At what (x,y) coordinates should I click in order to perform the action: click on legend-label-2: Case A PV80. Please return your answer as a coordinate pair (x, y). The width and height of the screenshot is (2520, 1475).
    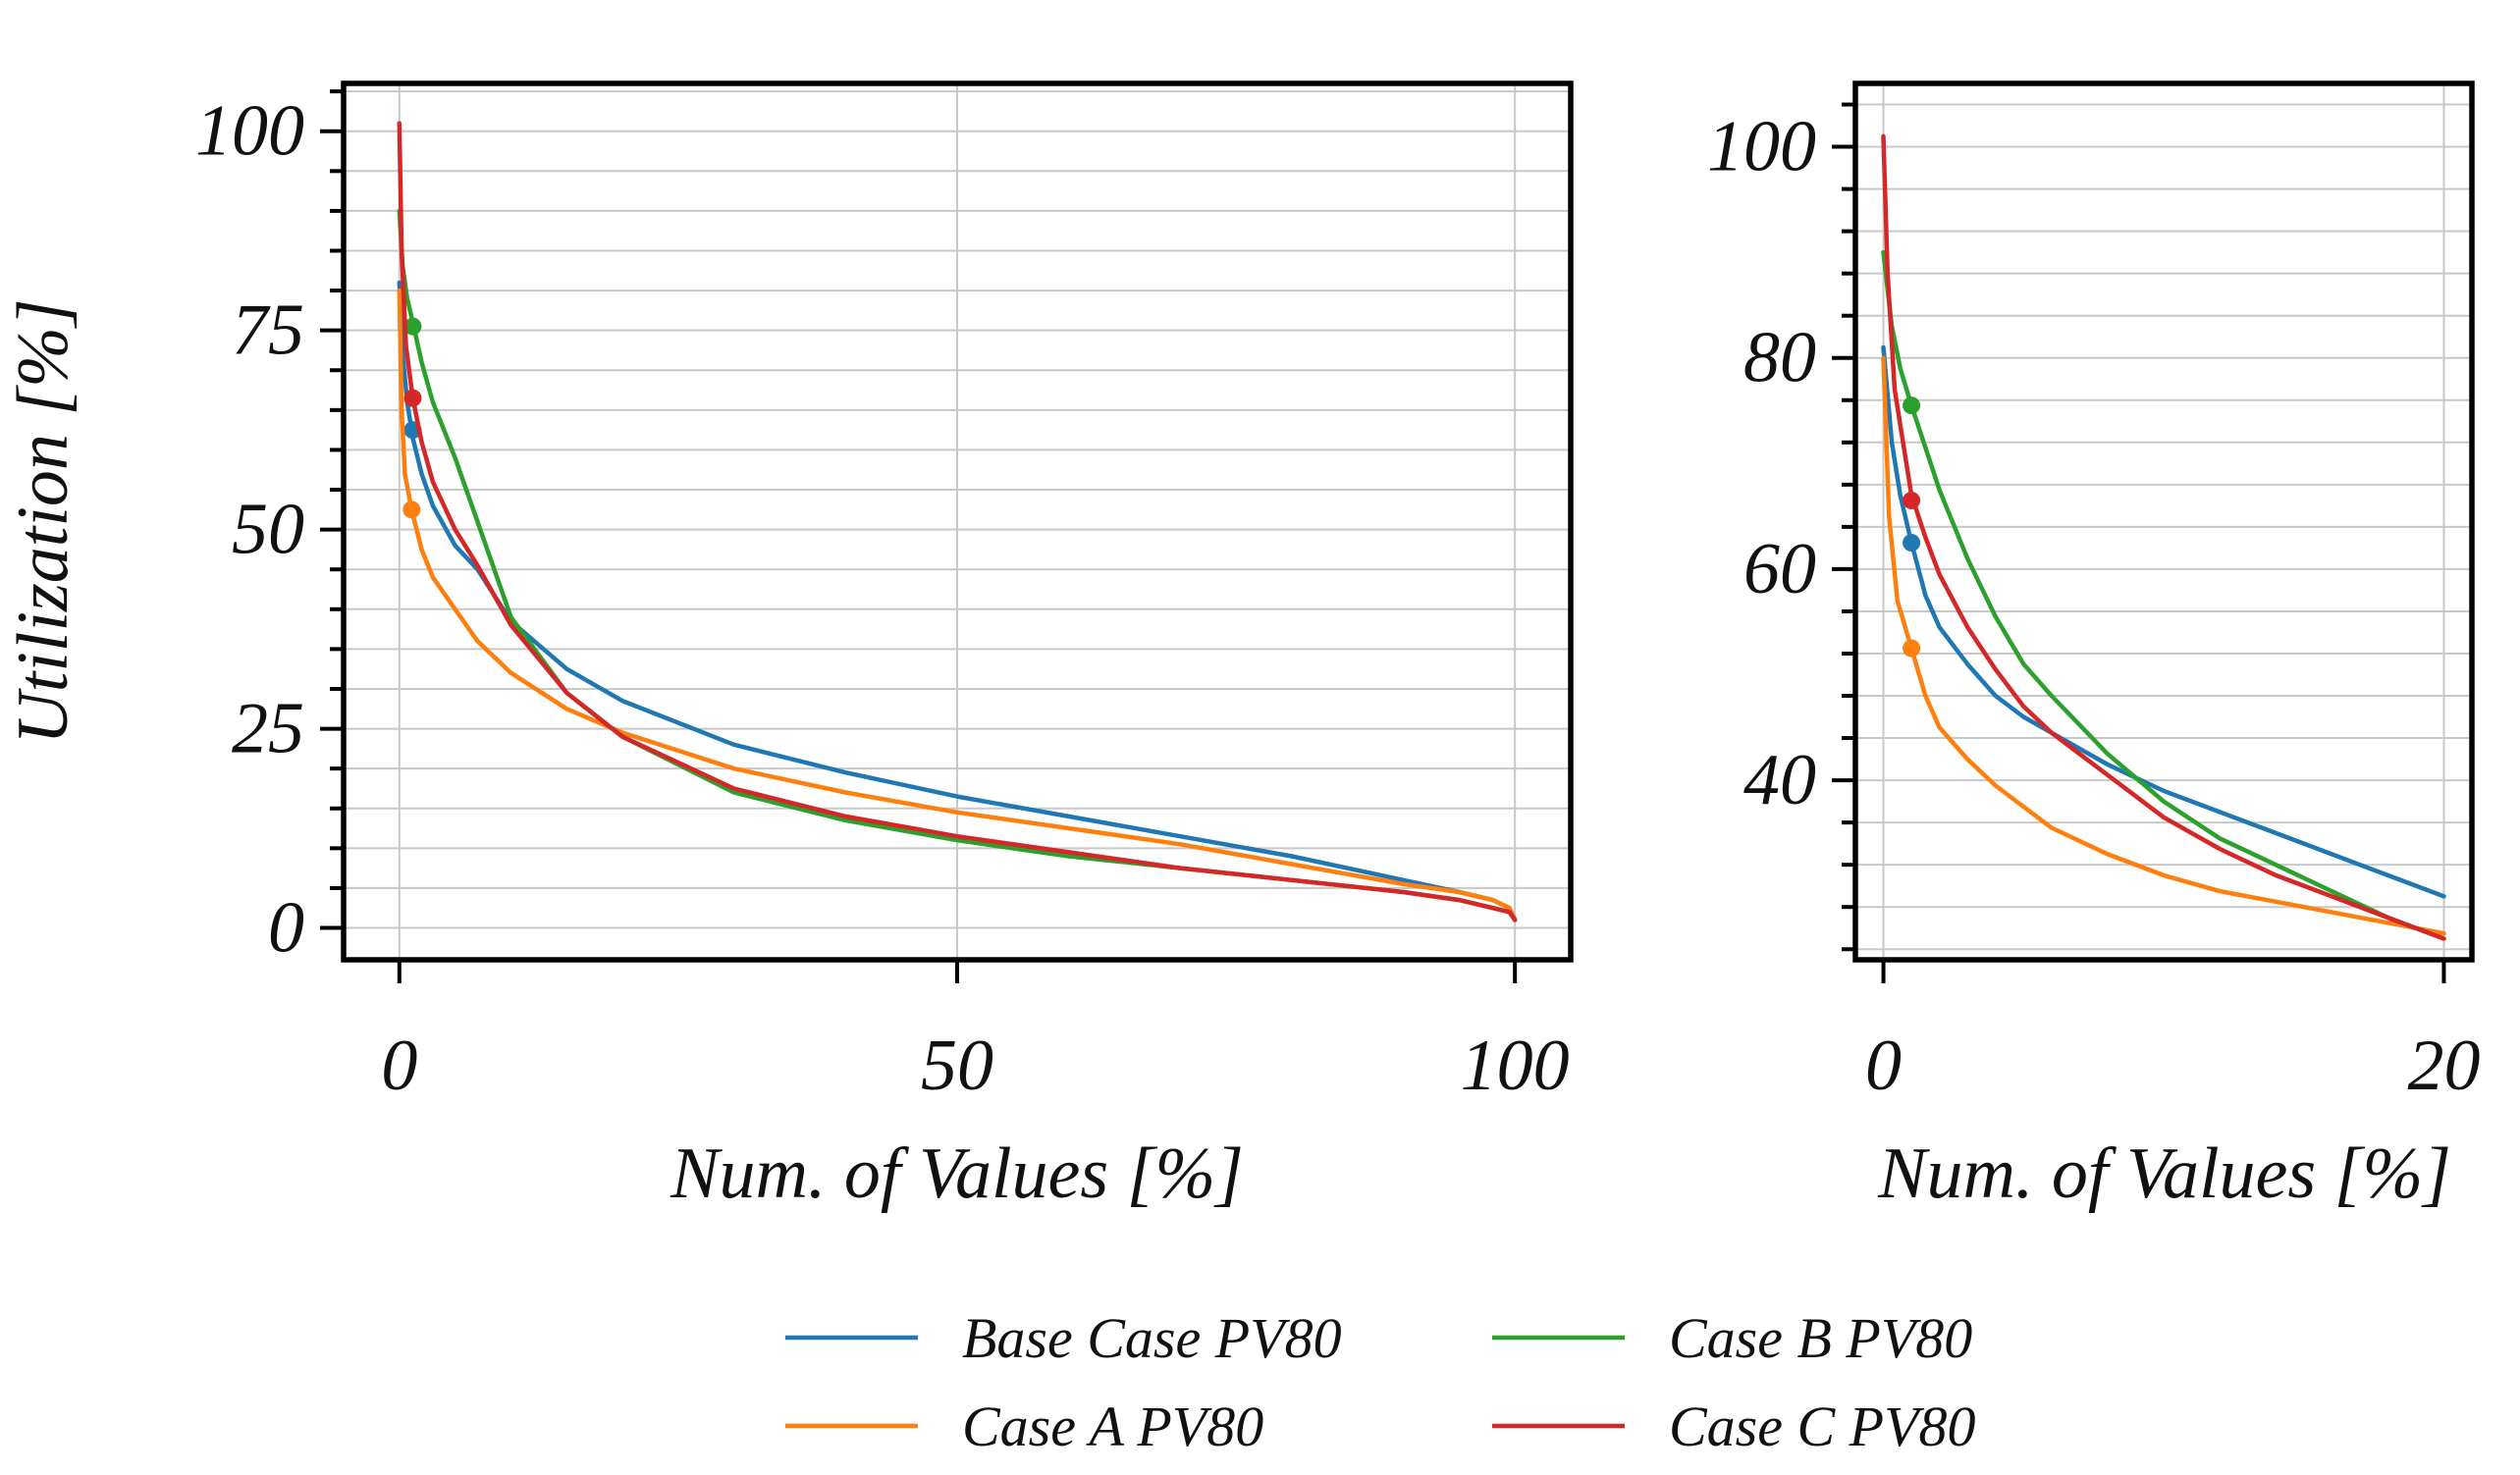
    Looking at the image, I should click on (1112, 1426).